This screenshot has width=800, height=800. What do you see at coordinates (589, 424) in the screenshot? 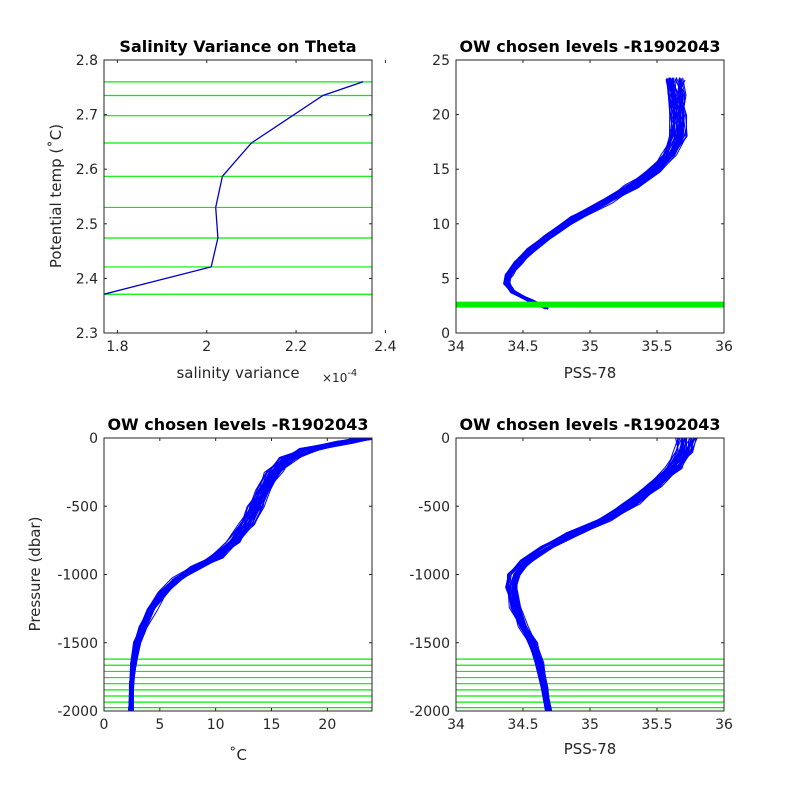
I see `panel4-title: OW chosen levels -R1902043` at bounding box center [589, 424].